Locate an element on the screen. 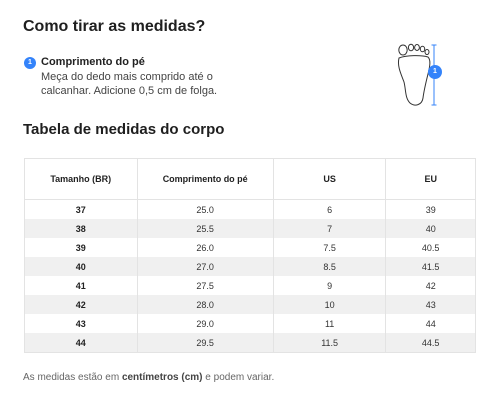 This screenshot has height=406, width=500. table-row: 37 25.0 6 39 is located at coordinates (250, 209).